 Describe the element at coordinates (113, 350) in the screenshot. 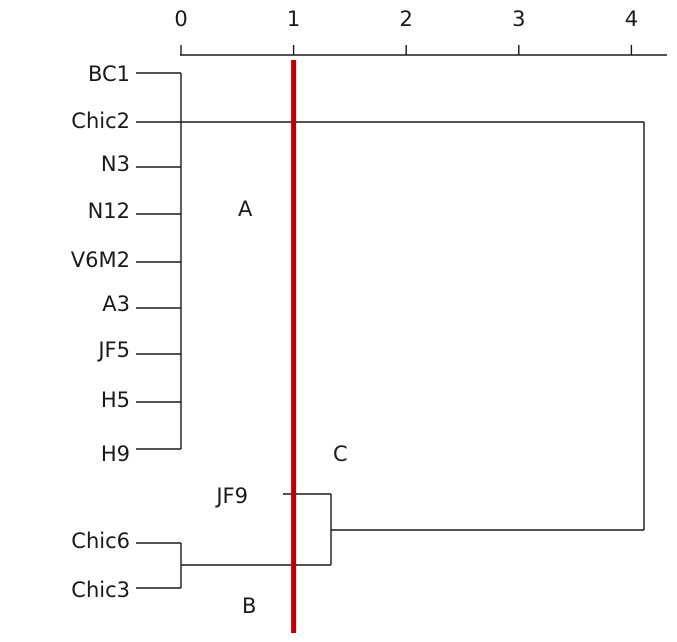

I see `leaf-label-jf5: JF5` at that location.